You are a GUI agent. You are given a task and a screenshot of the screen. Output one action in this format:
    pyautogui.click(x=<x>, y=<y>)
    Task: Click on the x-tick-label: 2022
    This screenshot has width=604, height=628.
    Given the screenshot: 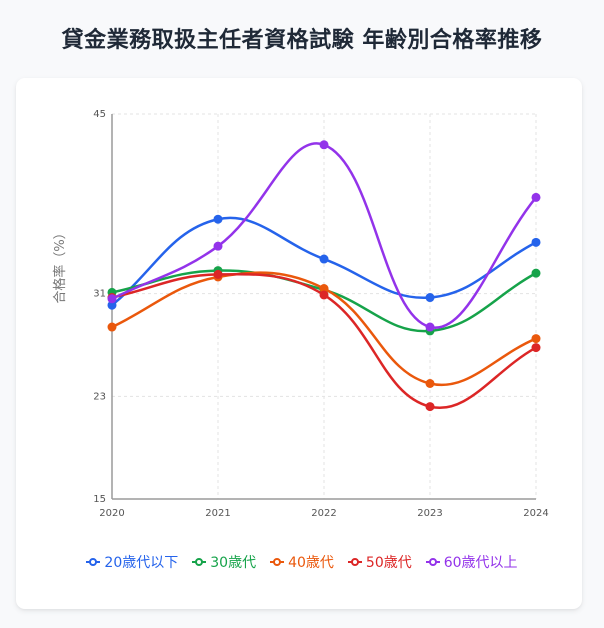 What is the action you would take?
    pyautogui.click(x=323, y=513)
    